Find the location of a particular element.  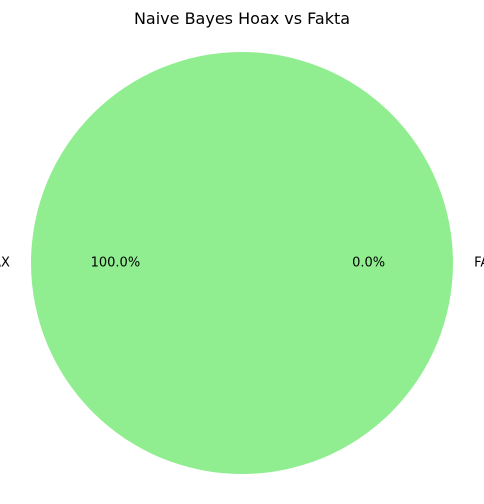

pie-labels: HOAX 100.0% FAKTA 0.0% is located at coordinates (242, 263).